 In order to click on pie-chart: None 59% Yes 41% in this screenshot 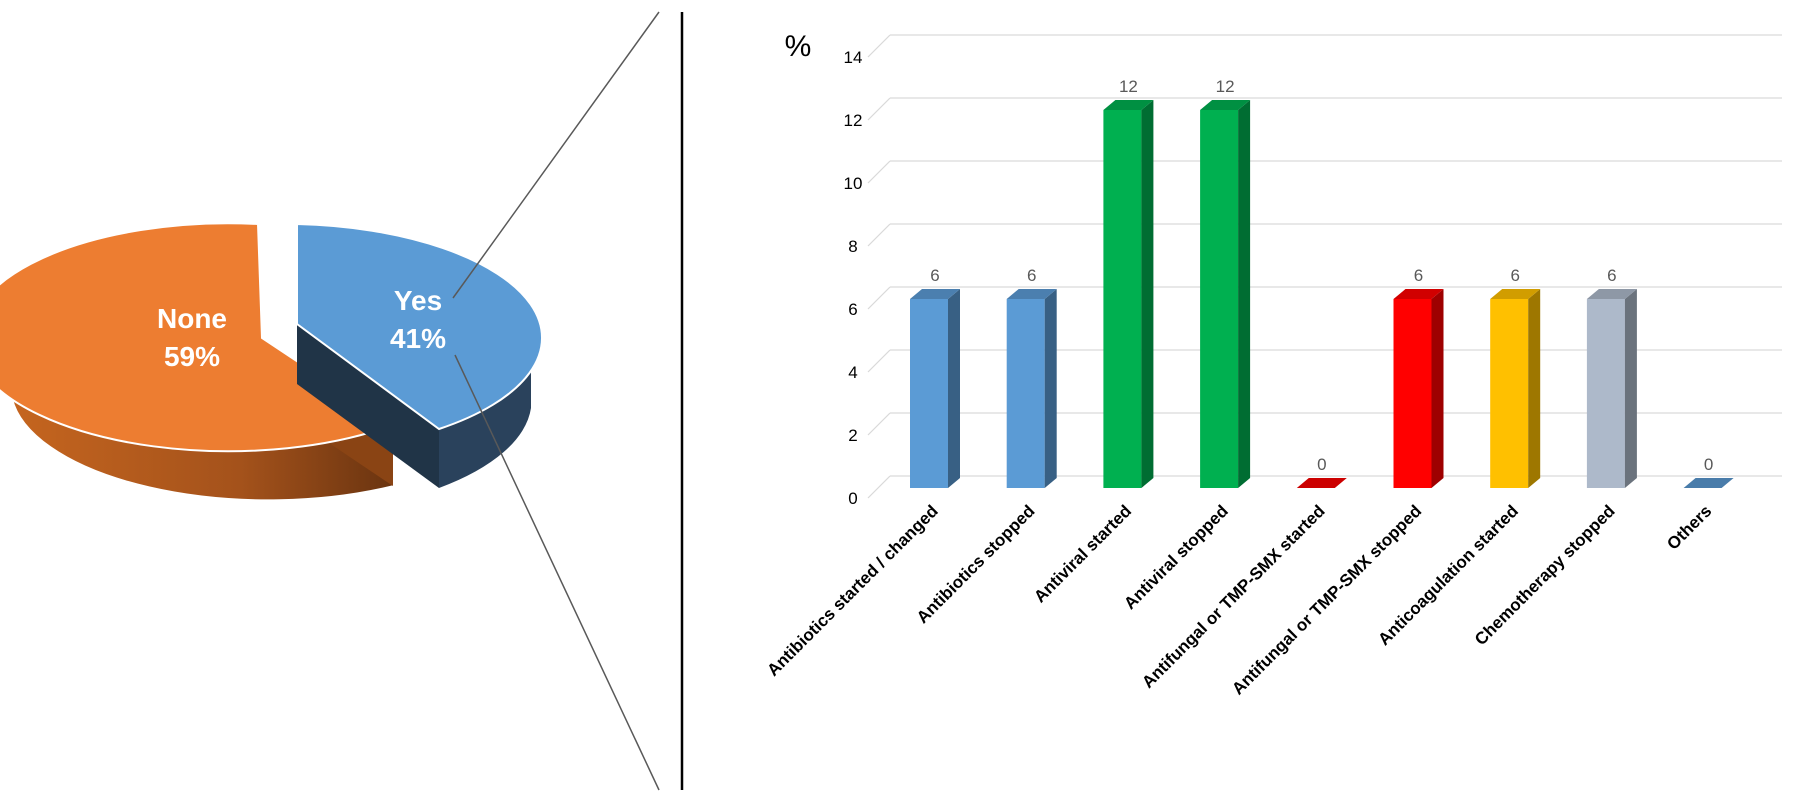, I will do `click(272, 361)`.